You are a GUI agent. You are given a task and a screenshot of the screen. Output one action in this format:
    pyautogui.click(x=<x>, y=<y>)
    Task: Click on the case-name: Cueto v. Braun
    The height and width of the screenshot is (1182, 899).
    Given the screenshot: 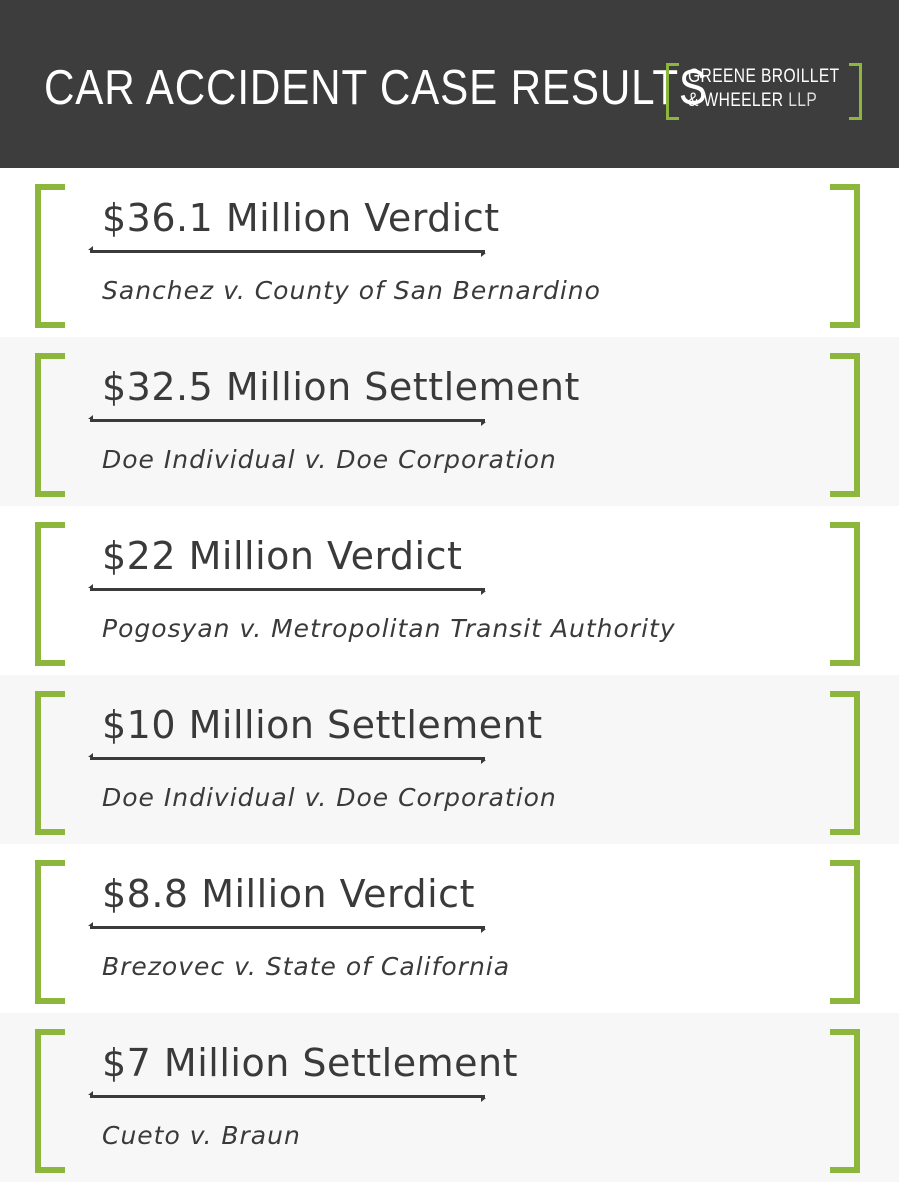 What is the action you would take?
    pyautogui.click(x=201, y=1135)
    